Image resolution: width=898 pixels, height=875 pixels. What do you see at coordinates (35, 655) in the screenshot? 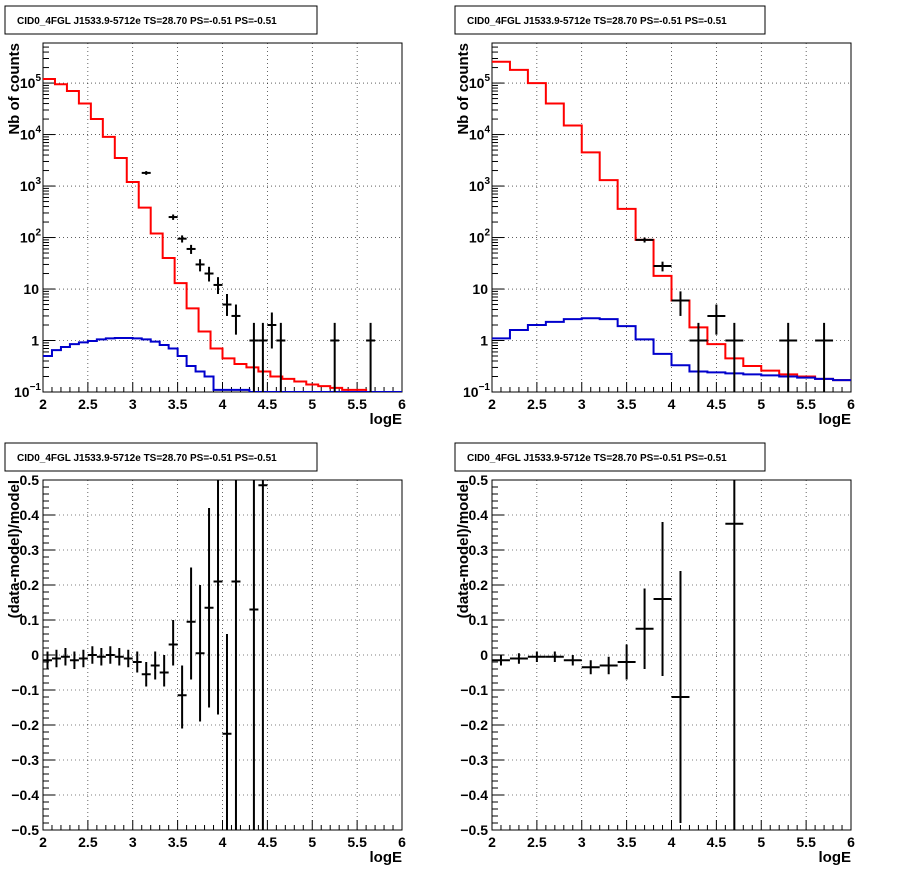
I see `y-tick-label: 0` at bounding box center [35, 655].